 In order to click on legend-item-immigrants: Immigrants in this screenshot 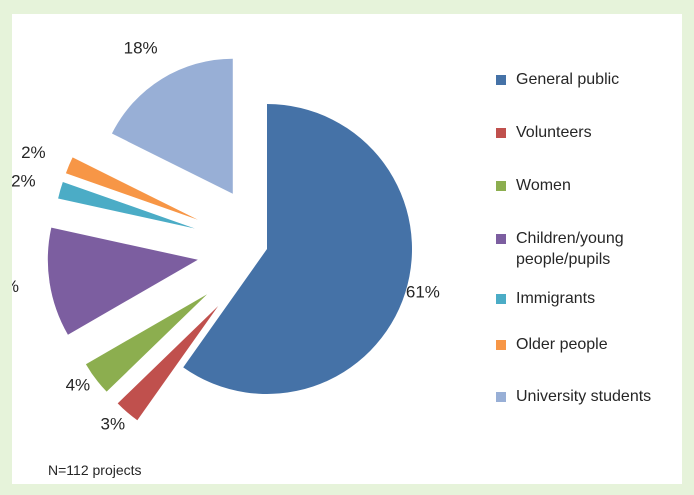, I will do `click(545, 298)`.